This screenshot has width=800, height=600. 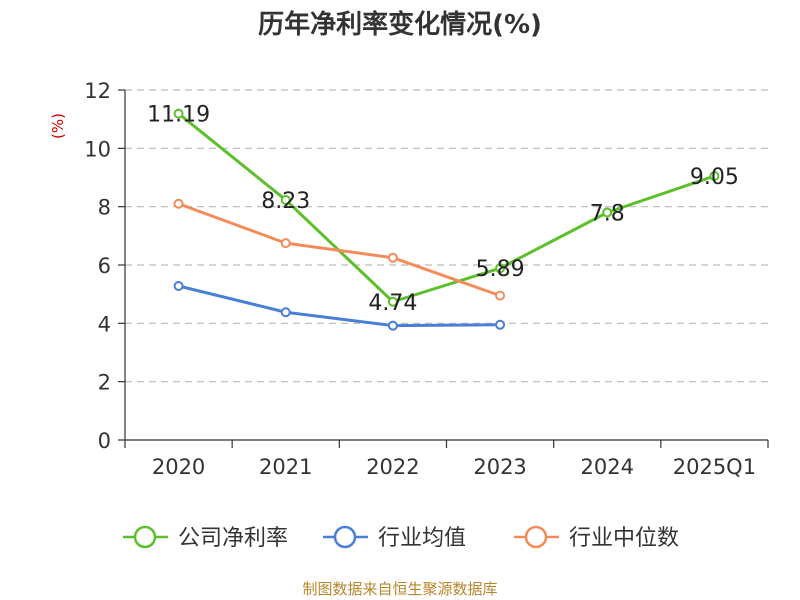 What do you see at coordinates (104, 324) in the screenshot?
I see `y-tick-label: 4` at bounding box center [104, 324].